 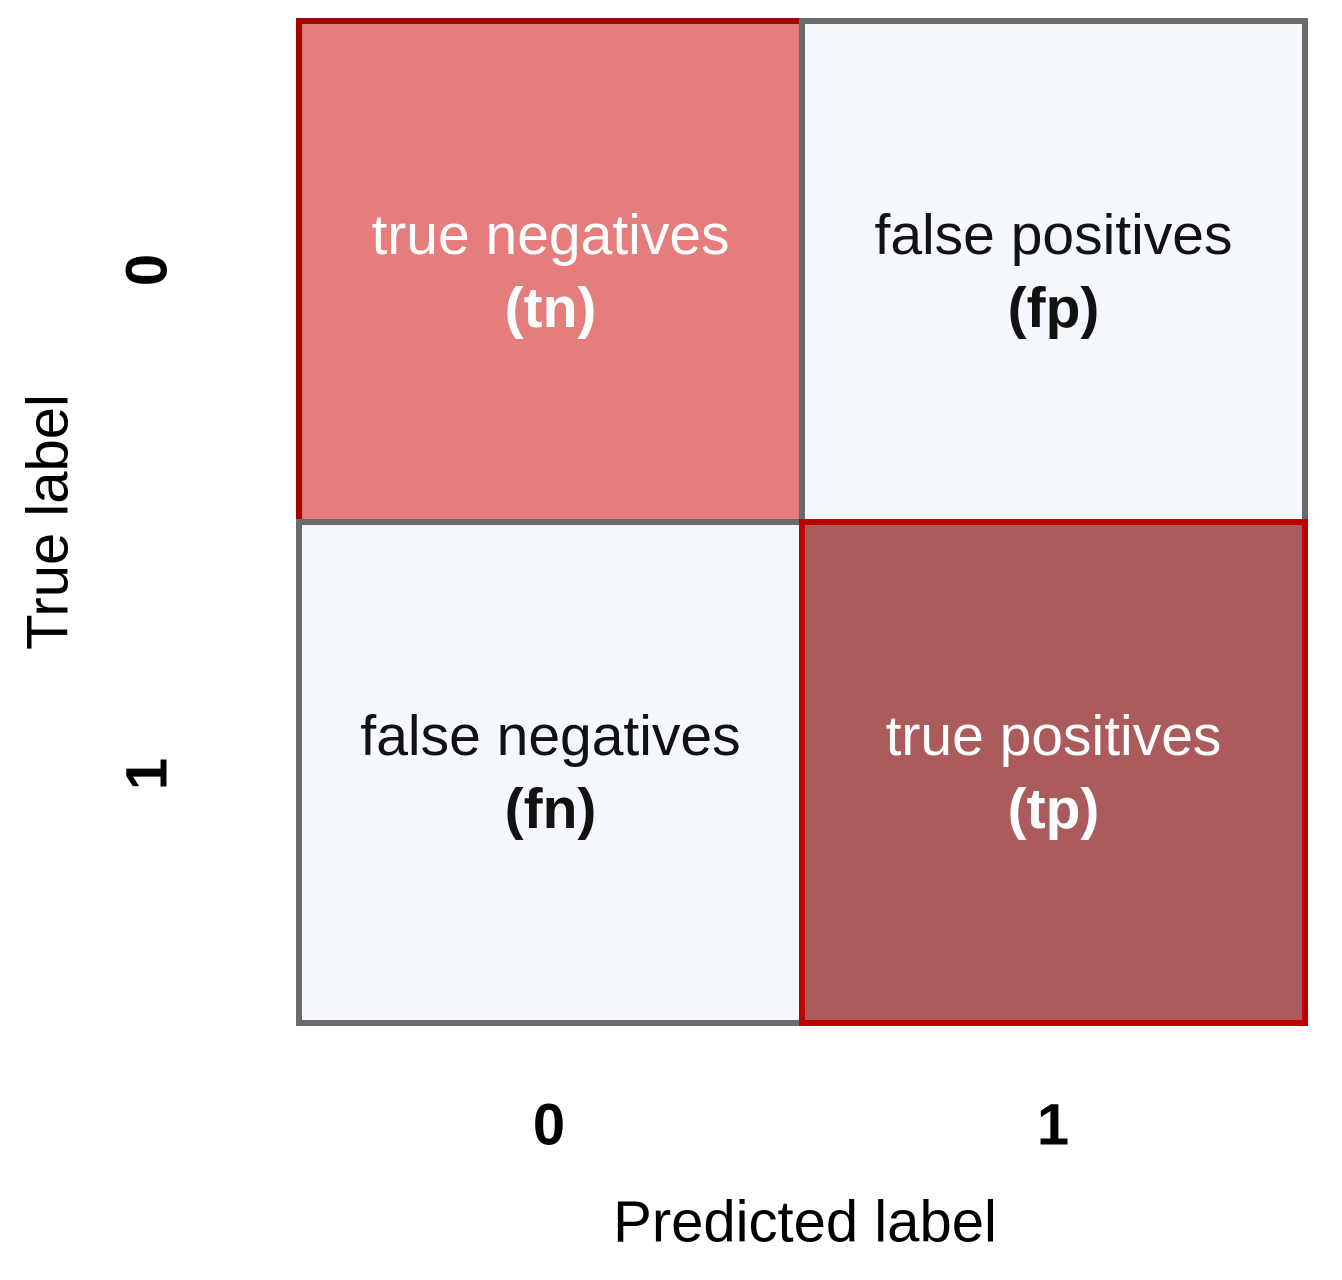 What do you see at coordinates (550, 307) in the screenshot?
I see `cell-true-negatives-abbrev: (tn)` at bounding box center [550, 307].